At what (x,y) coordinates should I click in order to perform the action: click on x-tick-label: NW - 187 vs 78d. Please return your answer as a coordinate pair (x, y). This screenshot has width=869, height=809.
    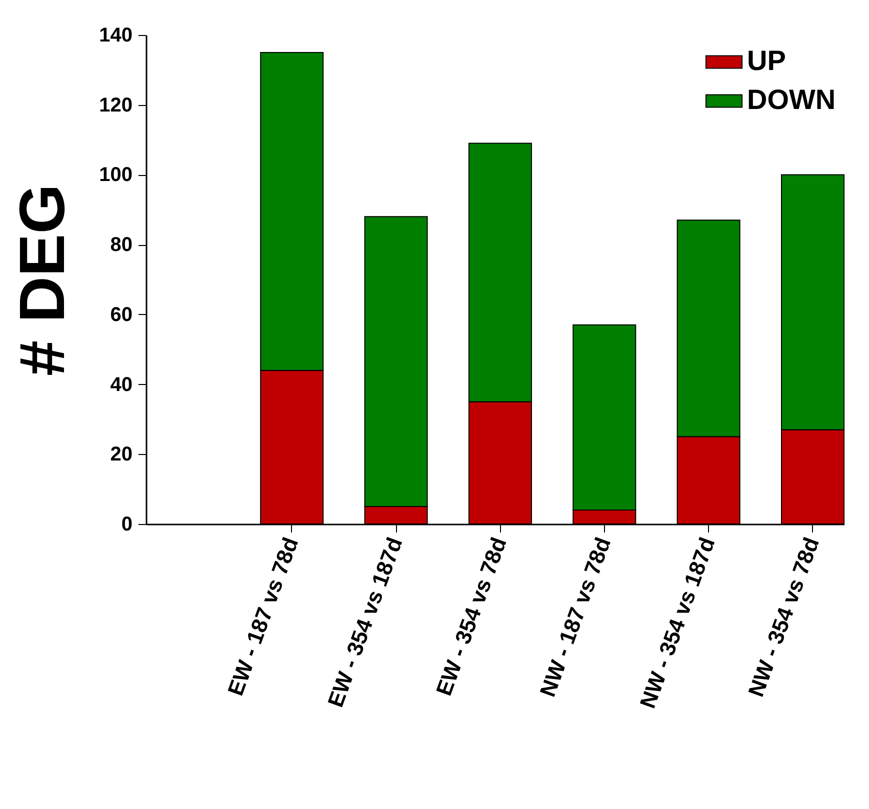
    Looking at the image, I should click on (575, 617).